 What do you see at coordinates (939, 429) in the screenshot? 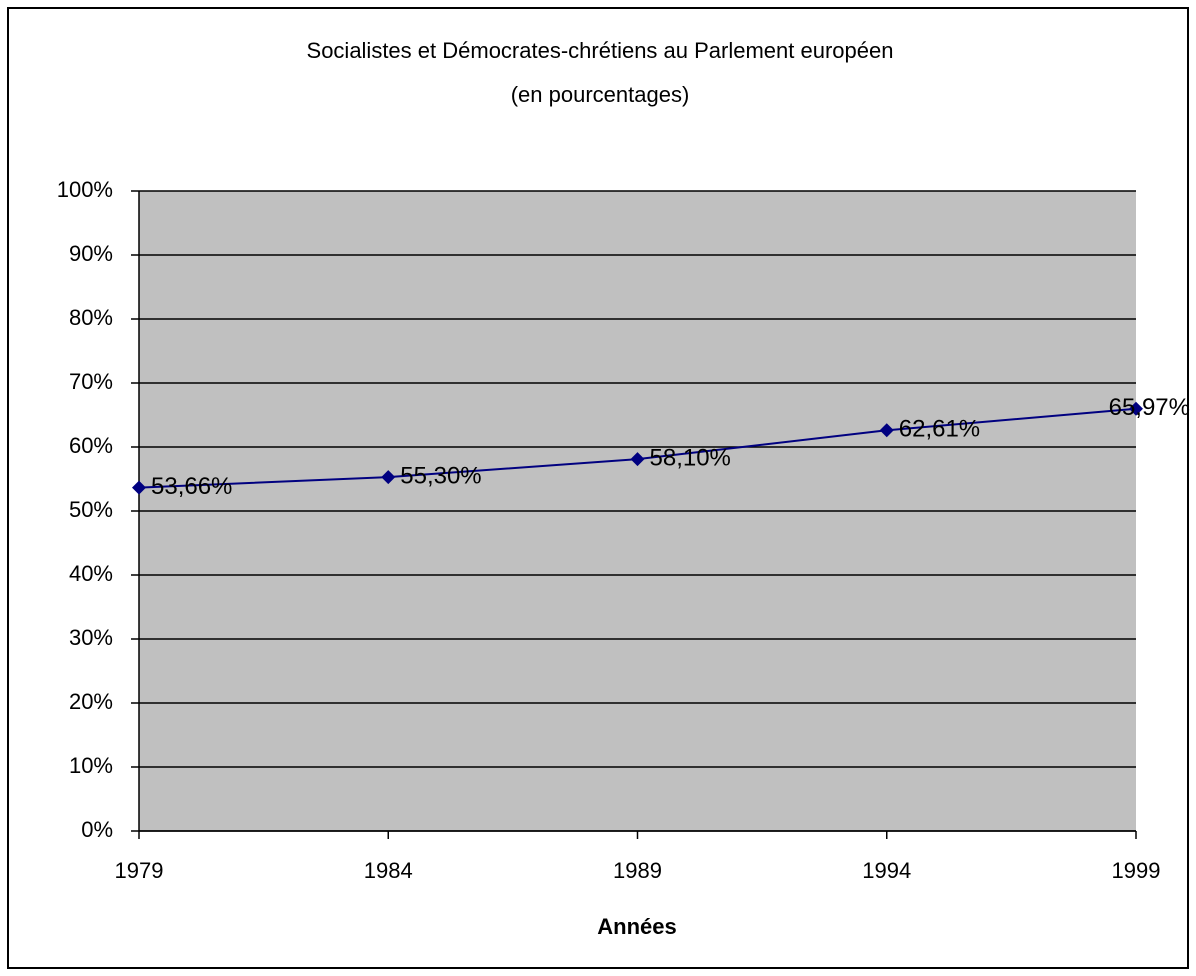
I see `data-label: 62,61%` at bounding box center [939, 429].